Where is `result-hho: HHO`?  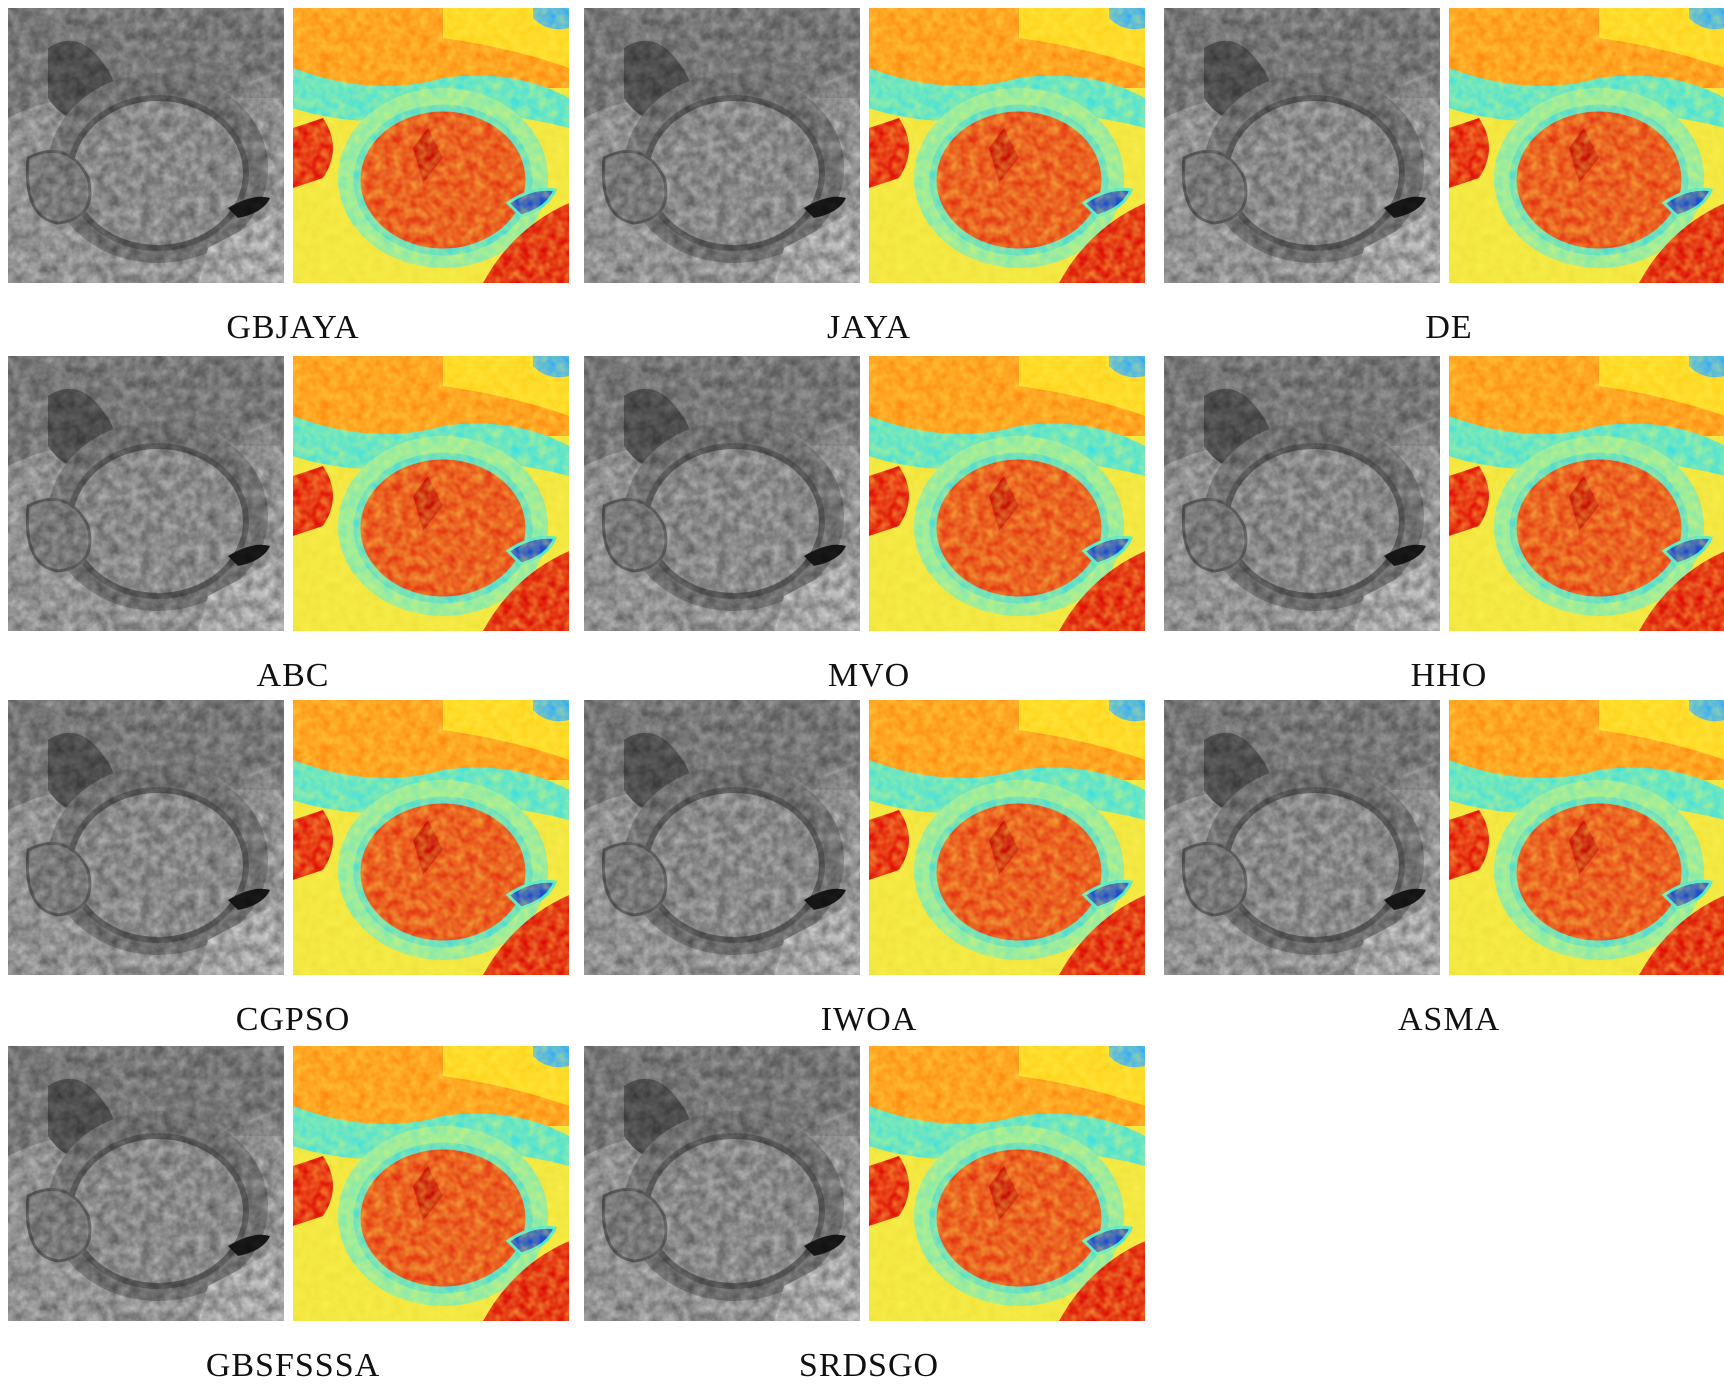 result-hho: HHO is located at coordinates (1444, 526).